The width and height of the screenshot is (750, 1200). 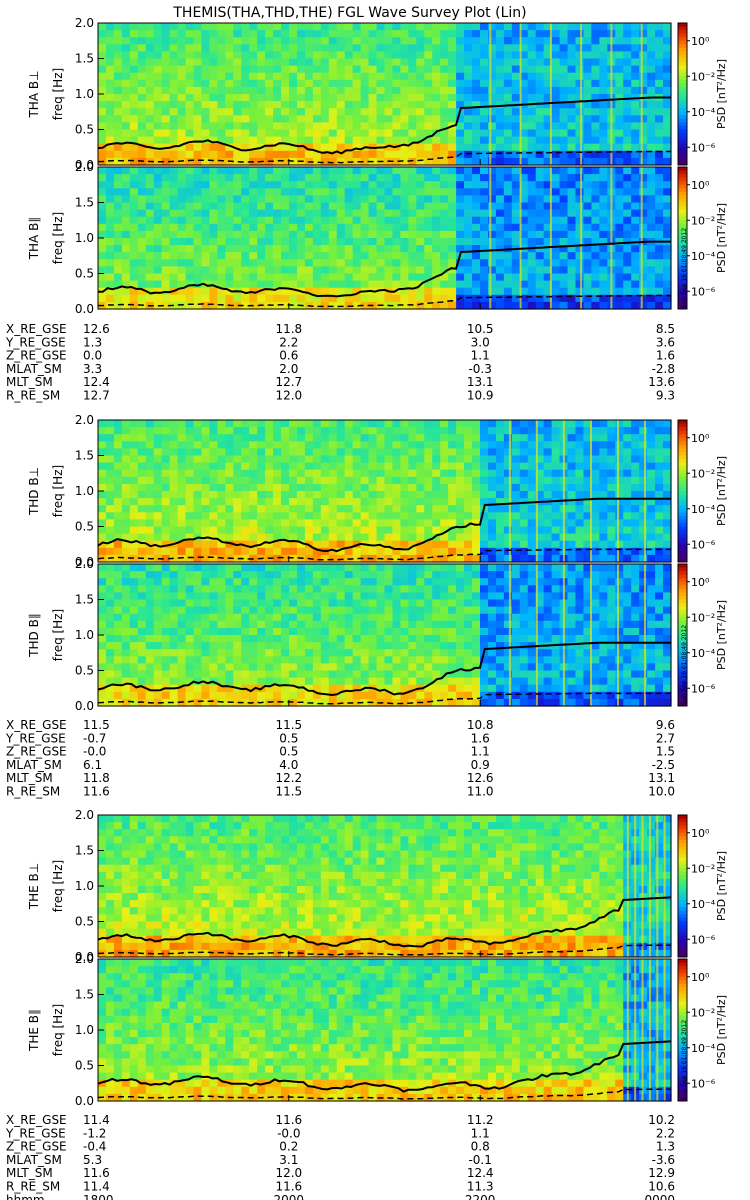 What do you see at coordinates (96, 329) in the screenshot?
I see `ephemeris-value: 12.6` at bounding box center [96, 329].